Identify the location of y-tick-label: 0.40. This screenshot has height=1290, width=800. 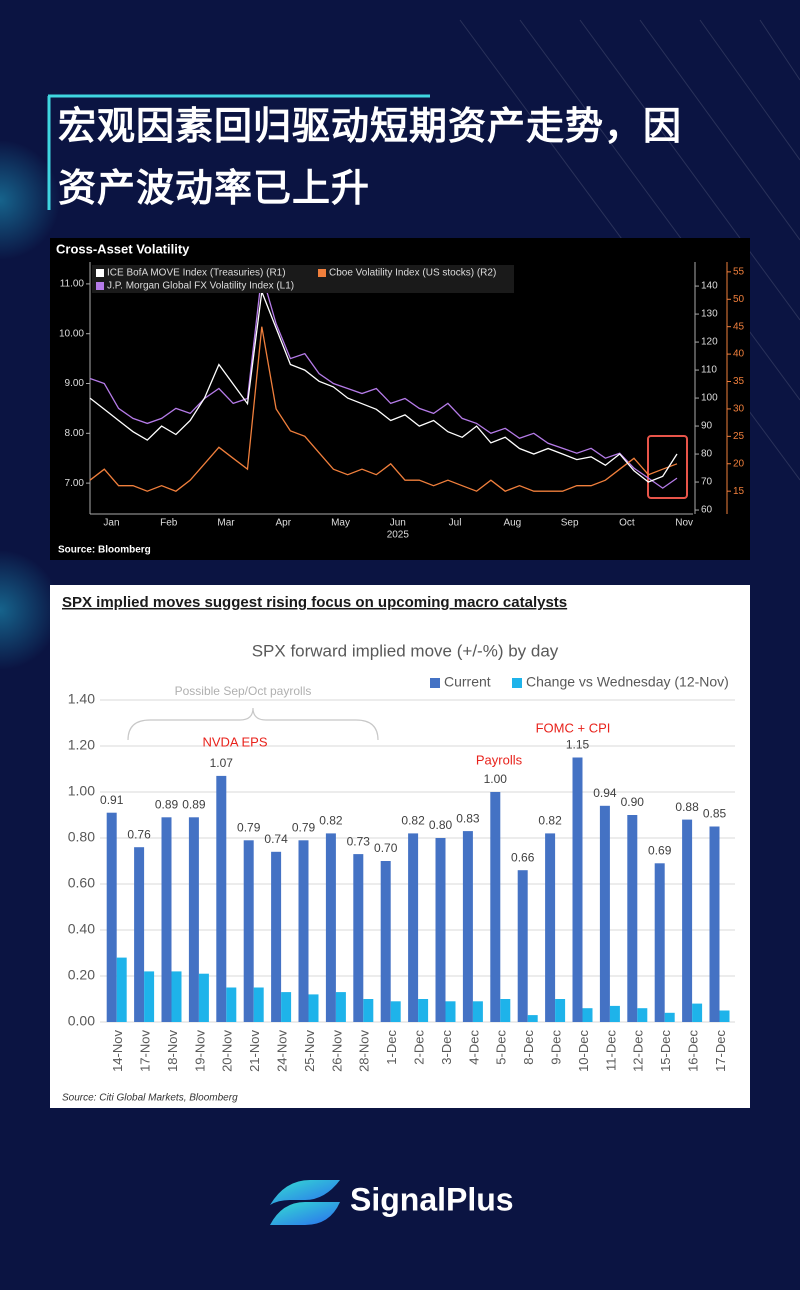
(81, 929).